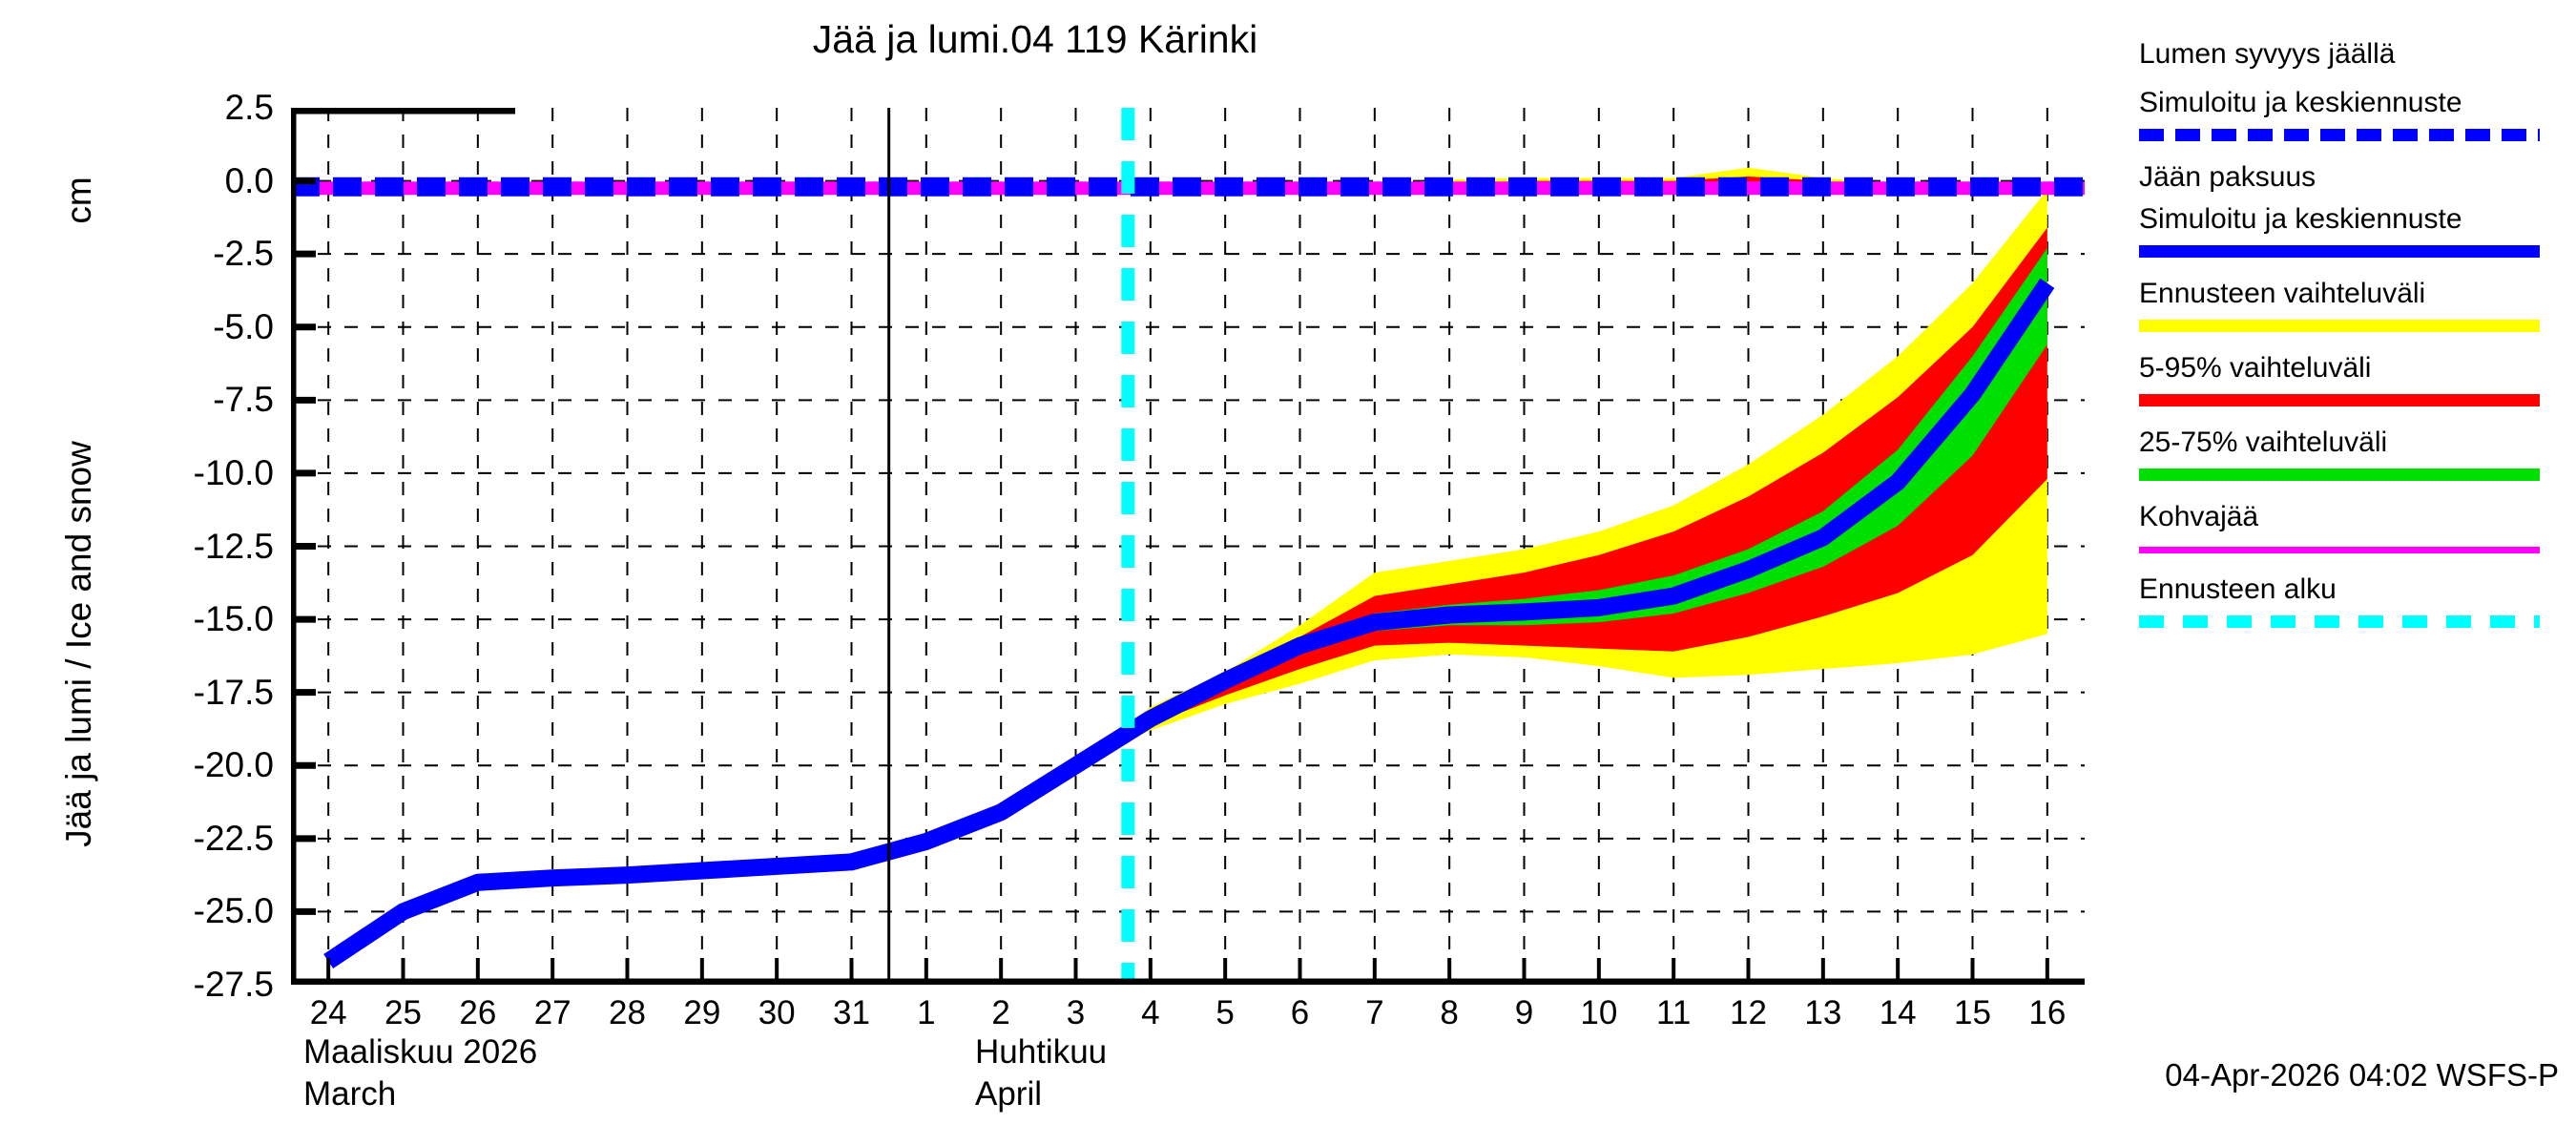  What do you see at coordinates (851, 1013) in the screenshot?
I see `x-tick-label: 31` at bounding box center [851, 1013].